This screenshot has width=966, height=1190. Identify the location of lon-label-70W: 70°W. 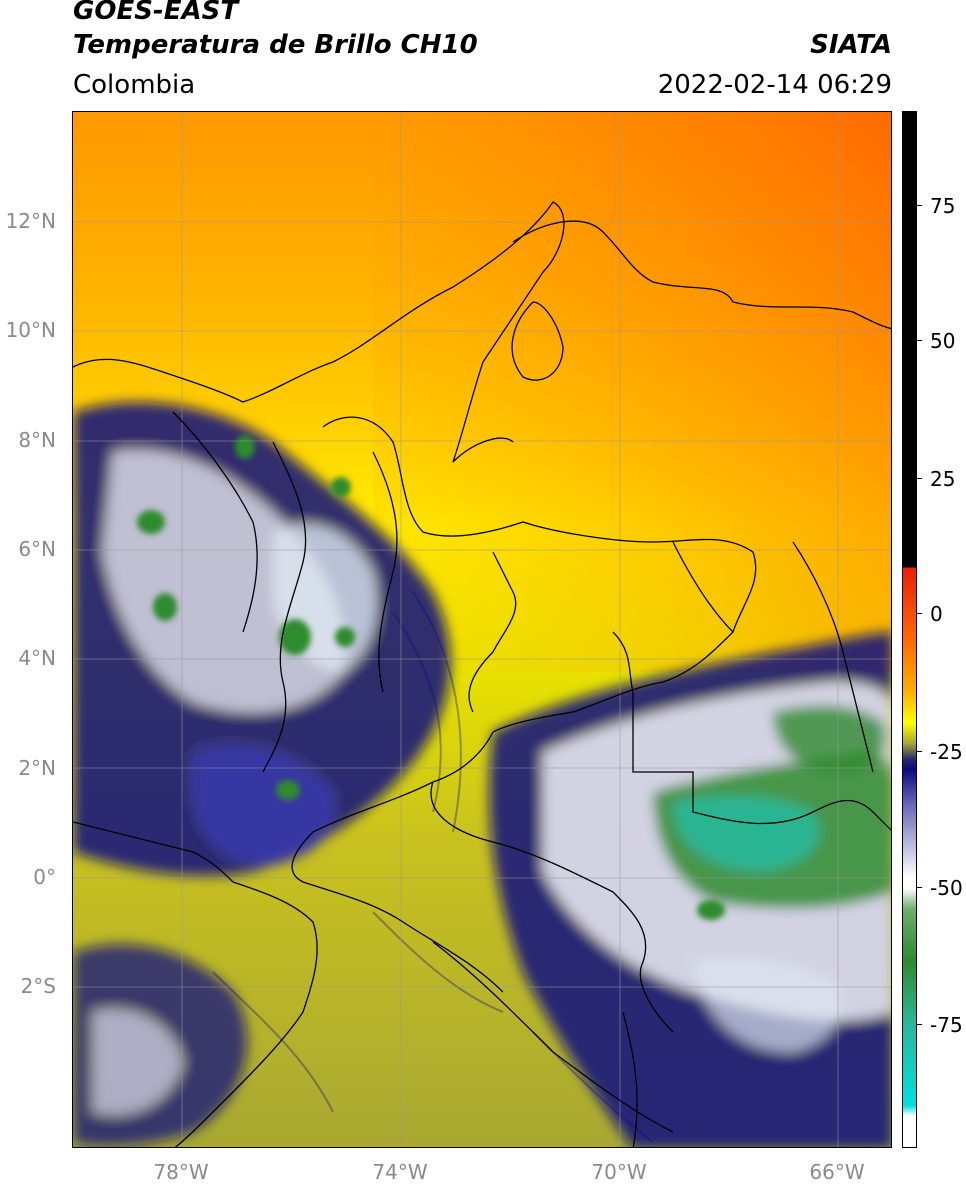
(619, 1172).